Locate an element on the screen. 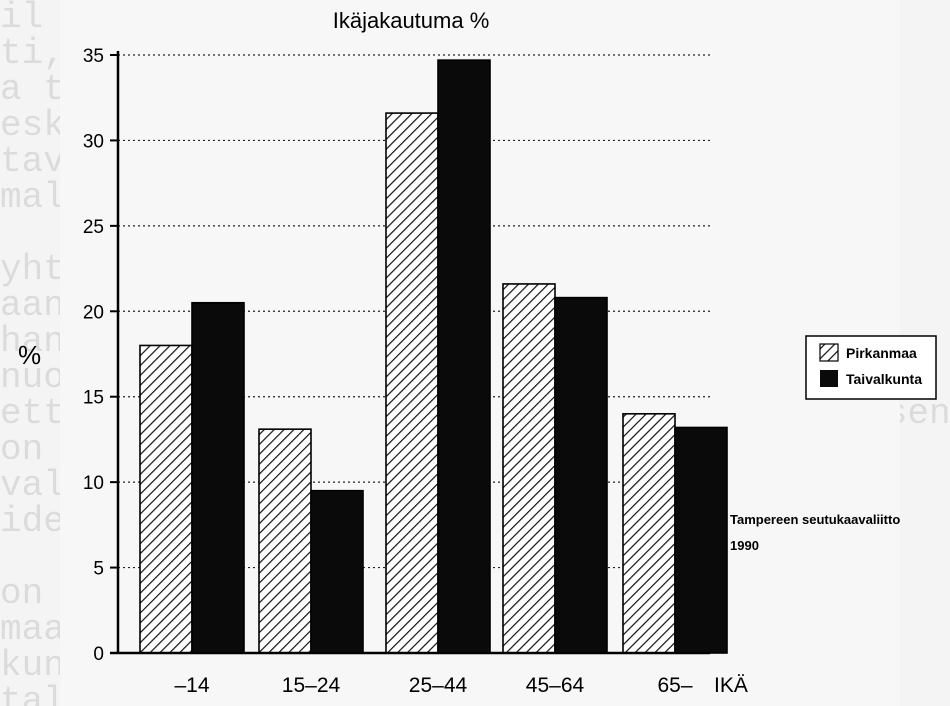 Image resolution: width=950 pixels, height=706 pixels. y-tick-label: 15 is located at coordinates (93, 398).